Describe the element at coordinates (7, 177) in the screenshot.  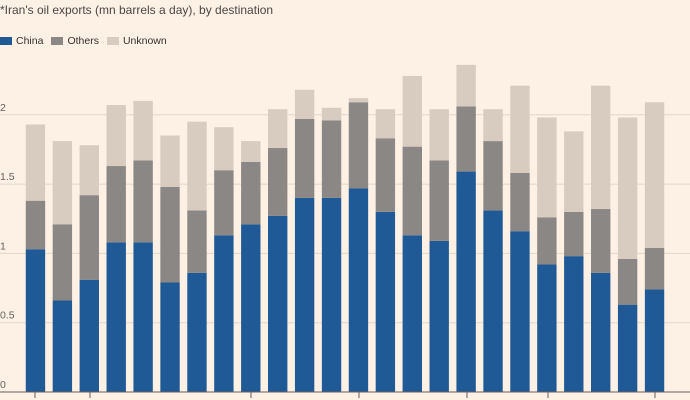
I see `y-tick-label: 1.5` at that location.